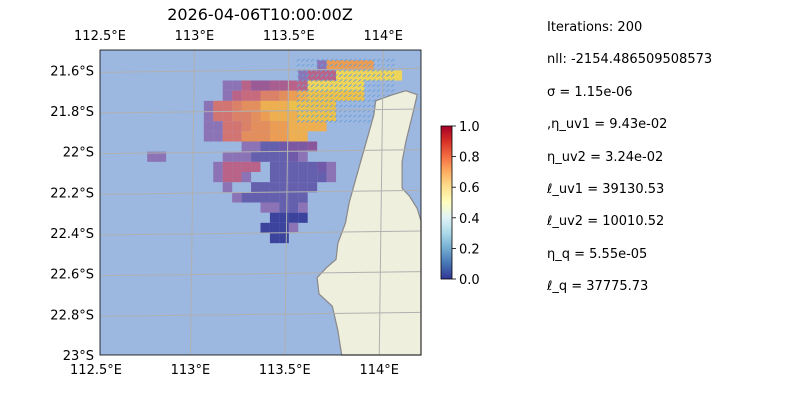  I want to click on y-tick-label: 22.4°S, so click(72, 234).